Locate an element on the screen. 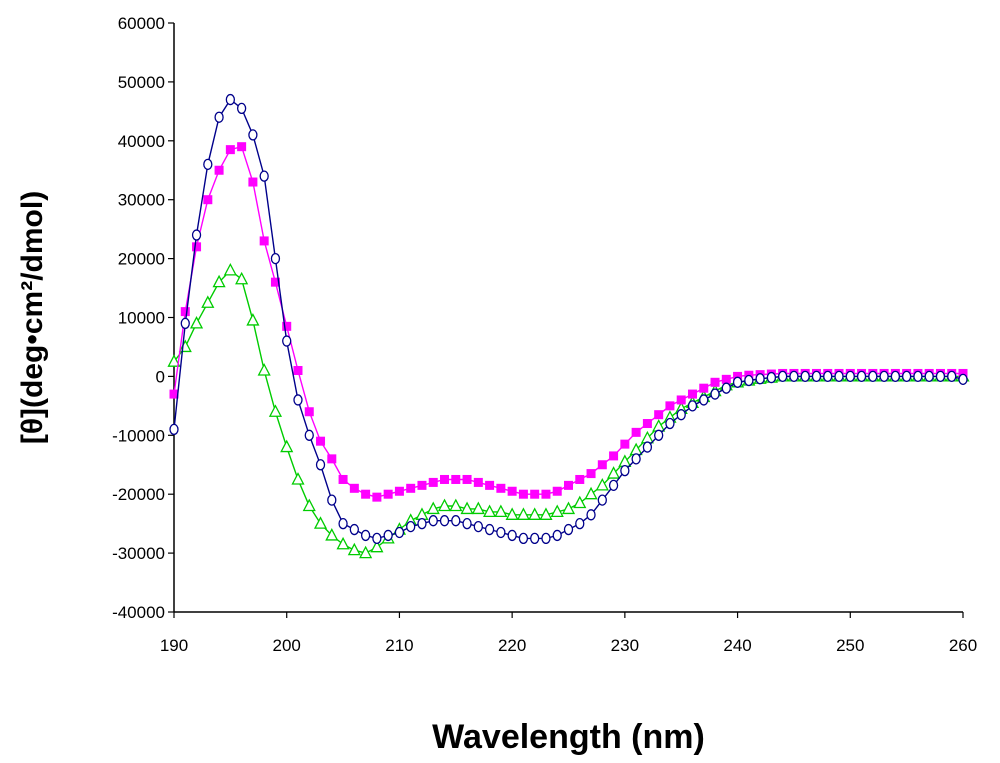 The image size is (1000, 763). y-tick-label: 40000 is located at coordinates (141, 141).